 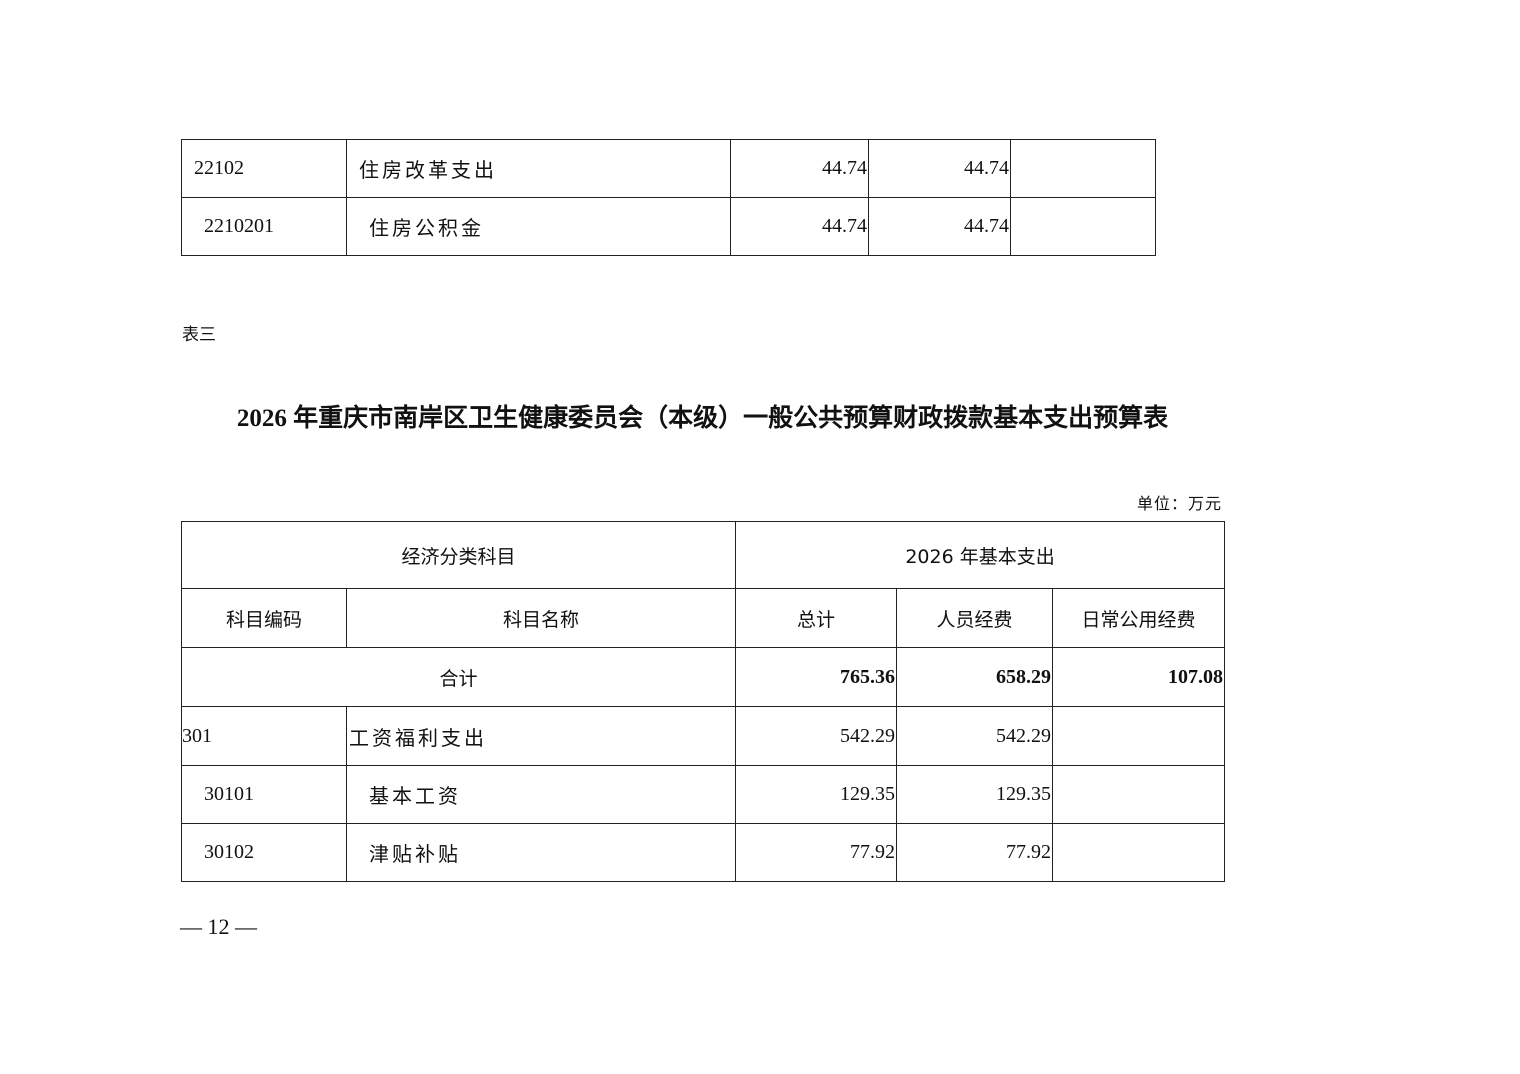 I want to click on table-row: 301 工资福利支出 542.29 542.29, so click(x=703, y=736).